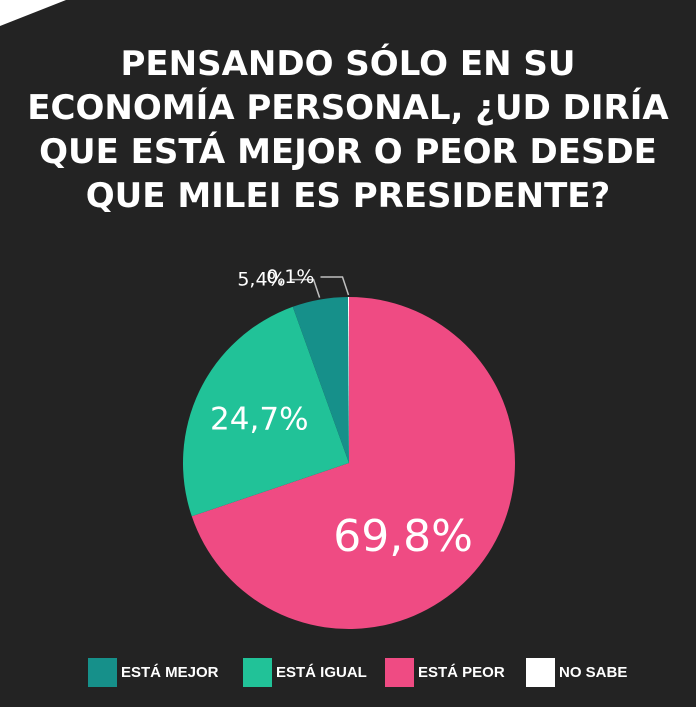 Image resolution: width=696 pixels, height=707 pixels. I want to click on legend-swatch-peor, so click(399, 672).